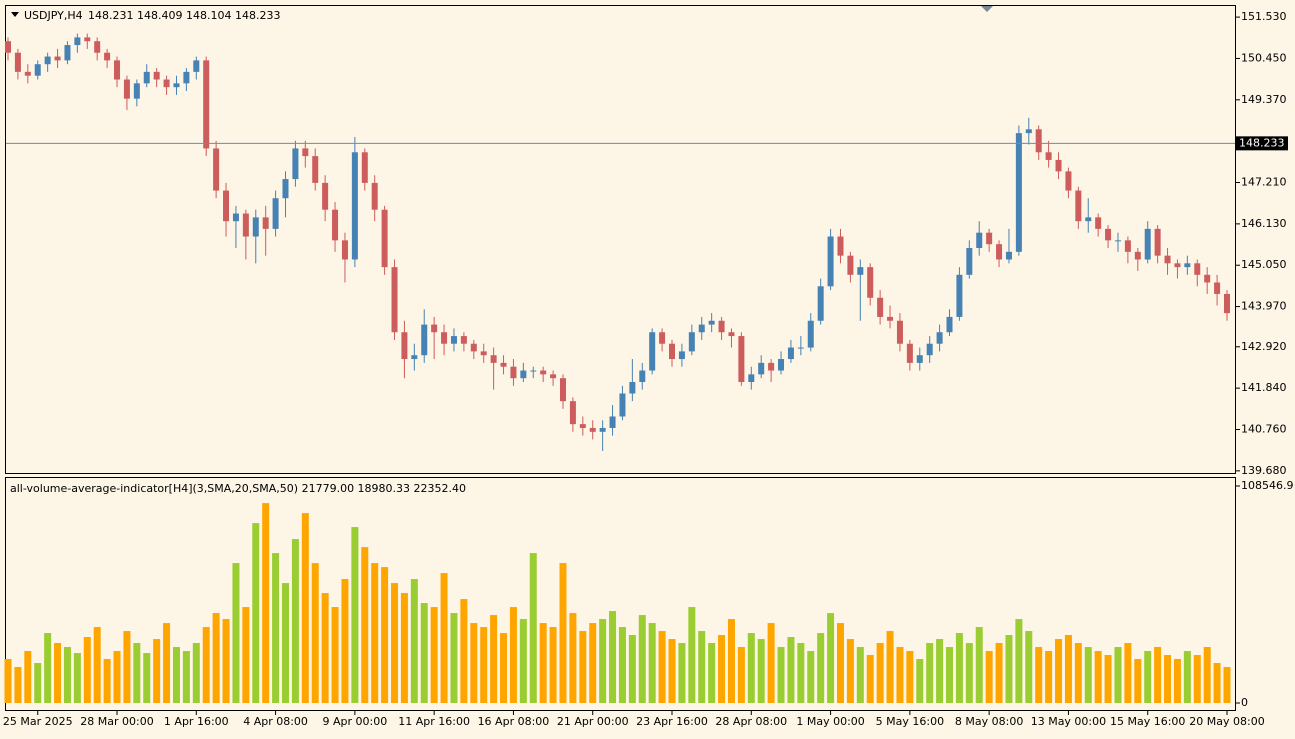 This screenshot has height=739, width=1295. What do you see at coordinates (1264, 99) in the screenshot?
I see `y-tick-label: 149.370` at bounding box center [1264, 99].